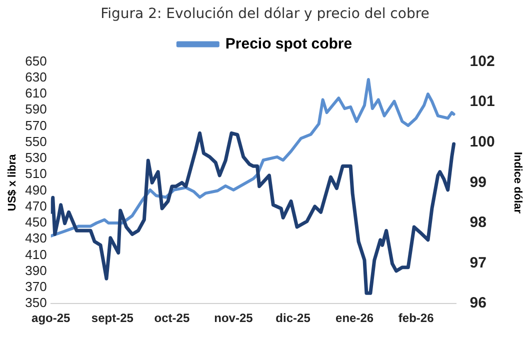 The height and width of the screenshot is (338, 532). What do you see at coordinates (478, 303) in the screenshot?
I see `y2-tick-label: 96` at bounding box center [478, 303].